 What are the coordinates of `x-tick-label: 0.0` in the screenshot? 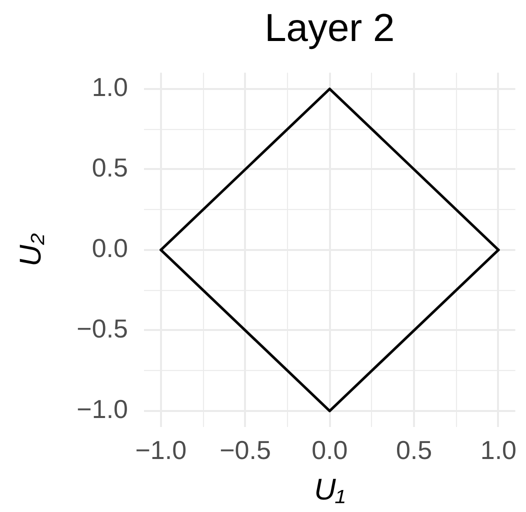 It's located at (330, 449).